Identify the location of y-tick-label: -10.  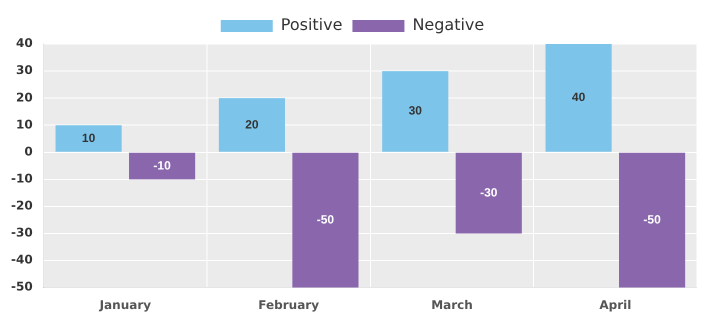
(21, 178).